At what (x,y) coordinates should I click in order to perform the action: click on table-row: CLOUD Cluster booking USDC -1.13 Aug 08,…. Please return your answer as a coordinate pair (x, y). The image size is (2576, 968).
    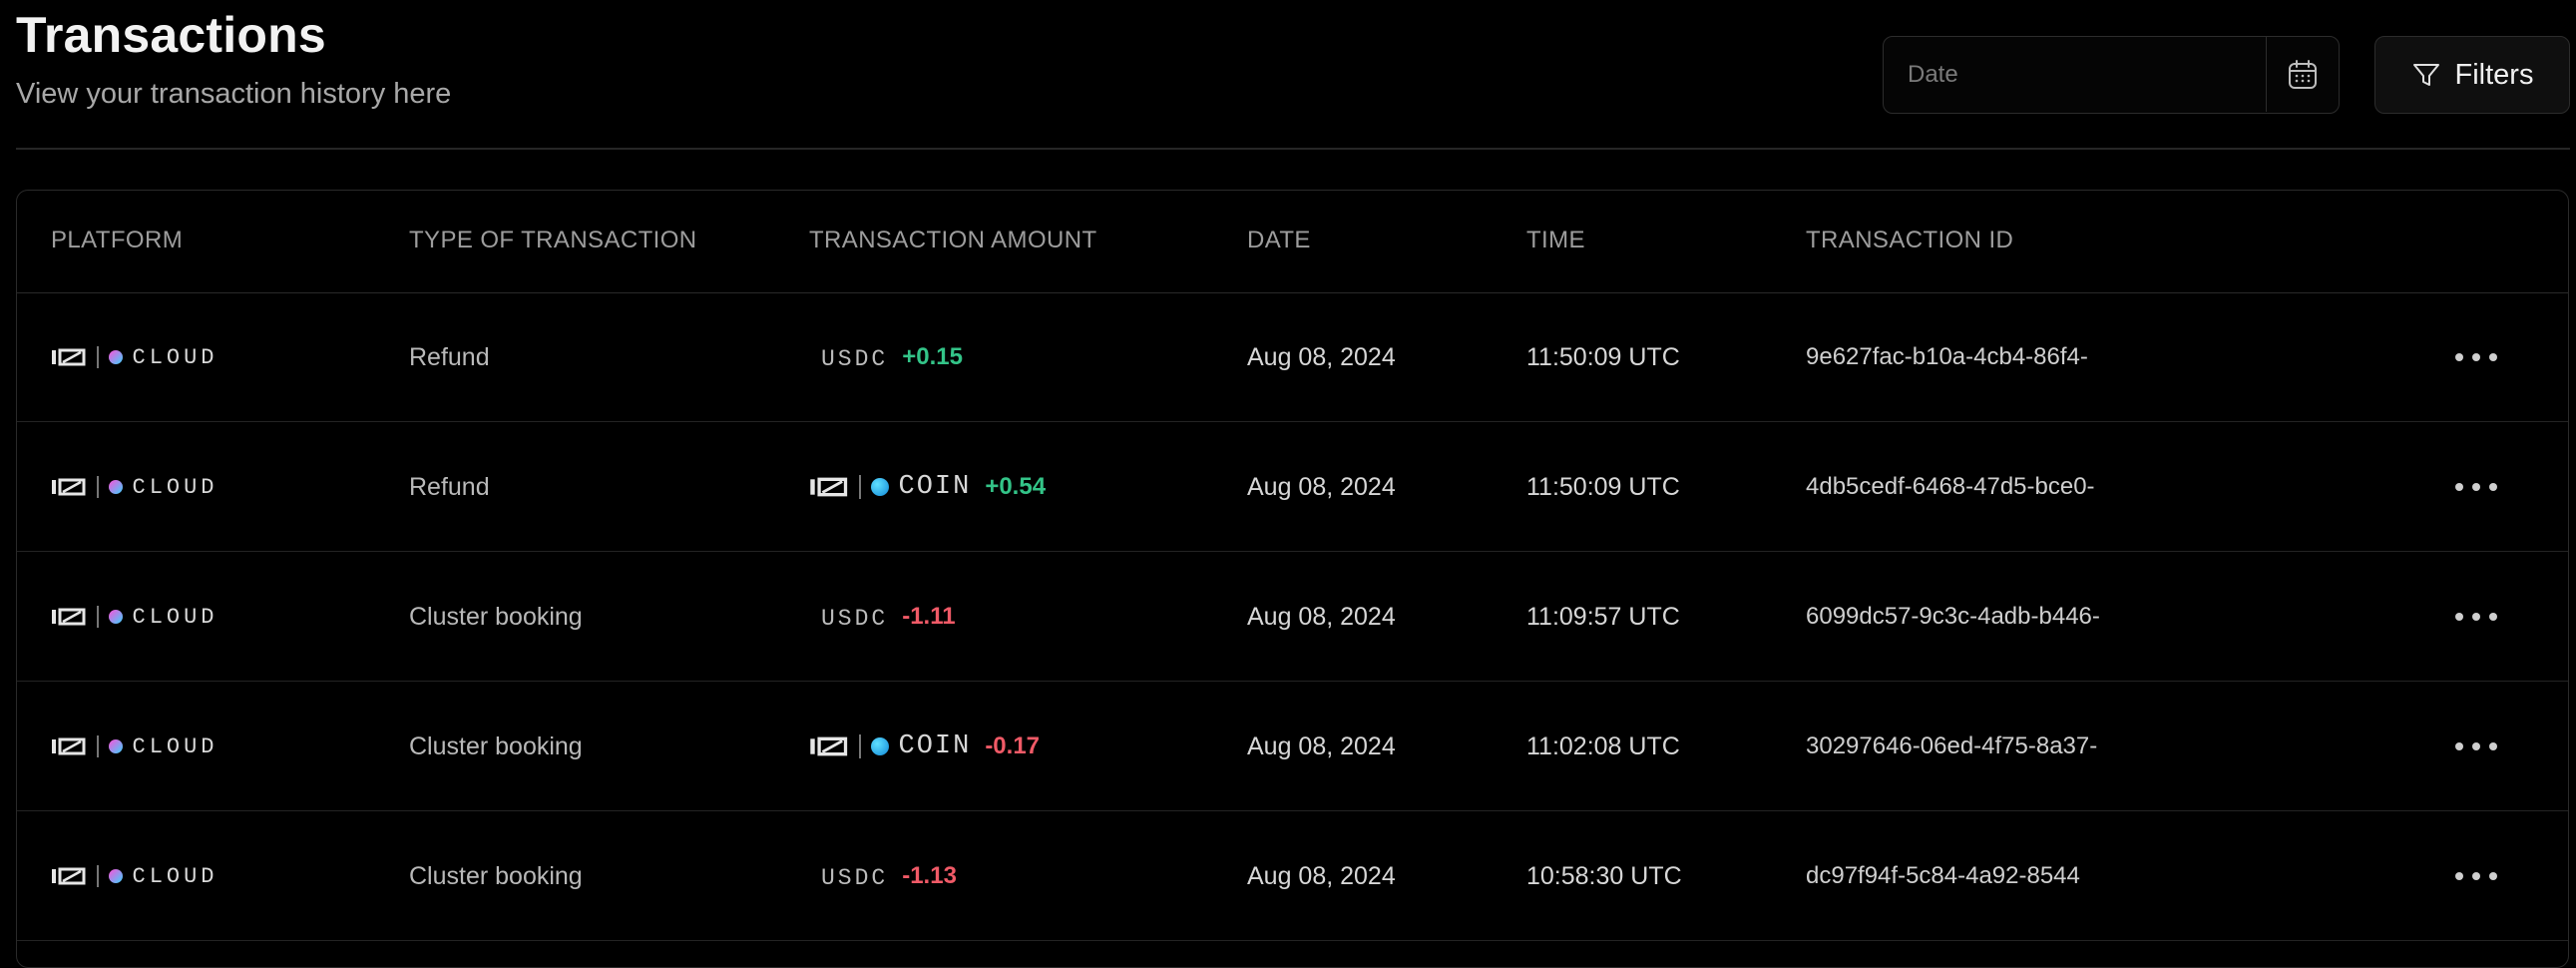
    Looking at the image, I should click on (1292, 876).